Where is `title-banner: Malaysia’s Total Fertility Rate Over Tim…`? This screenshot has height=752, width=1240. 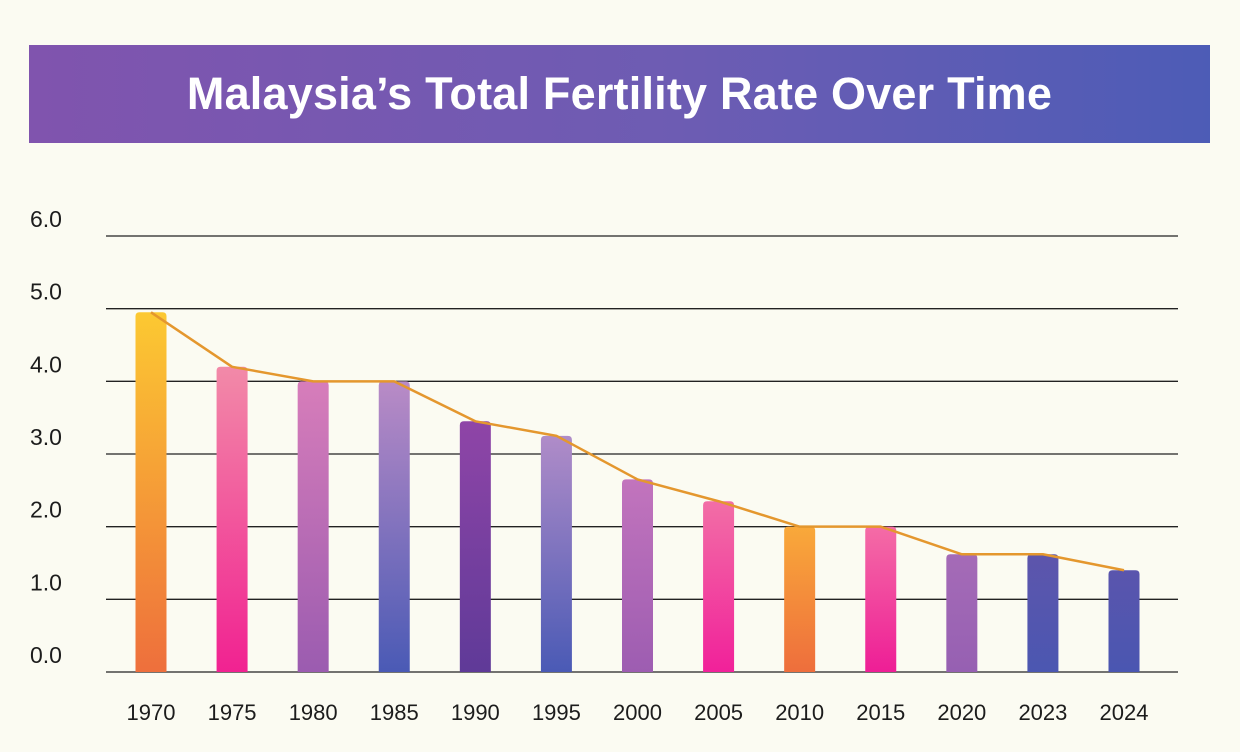
title-banner: Malaysia’s Total Fertility Rate Over Tim… is located at coordinates (619, 94).